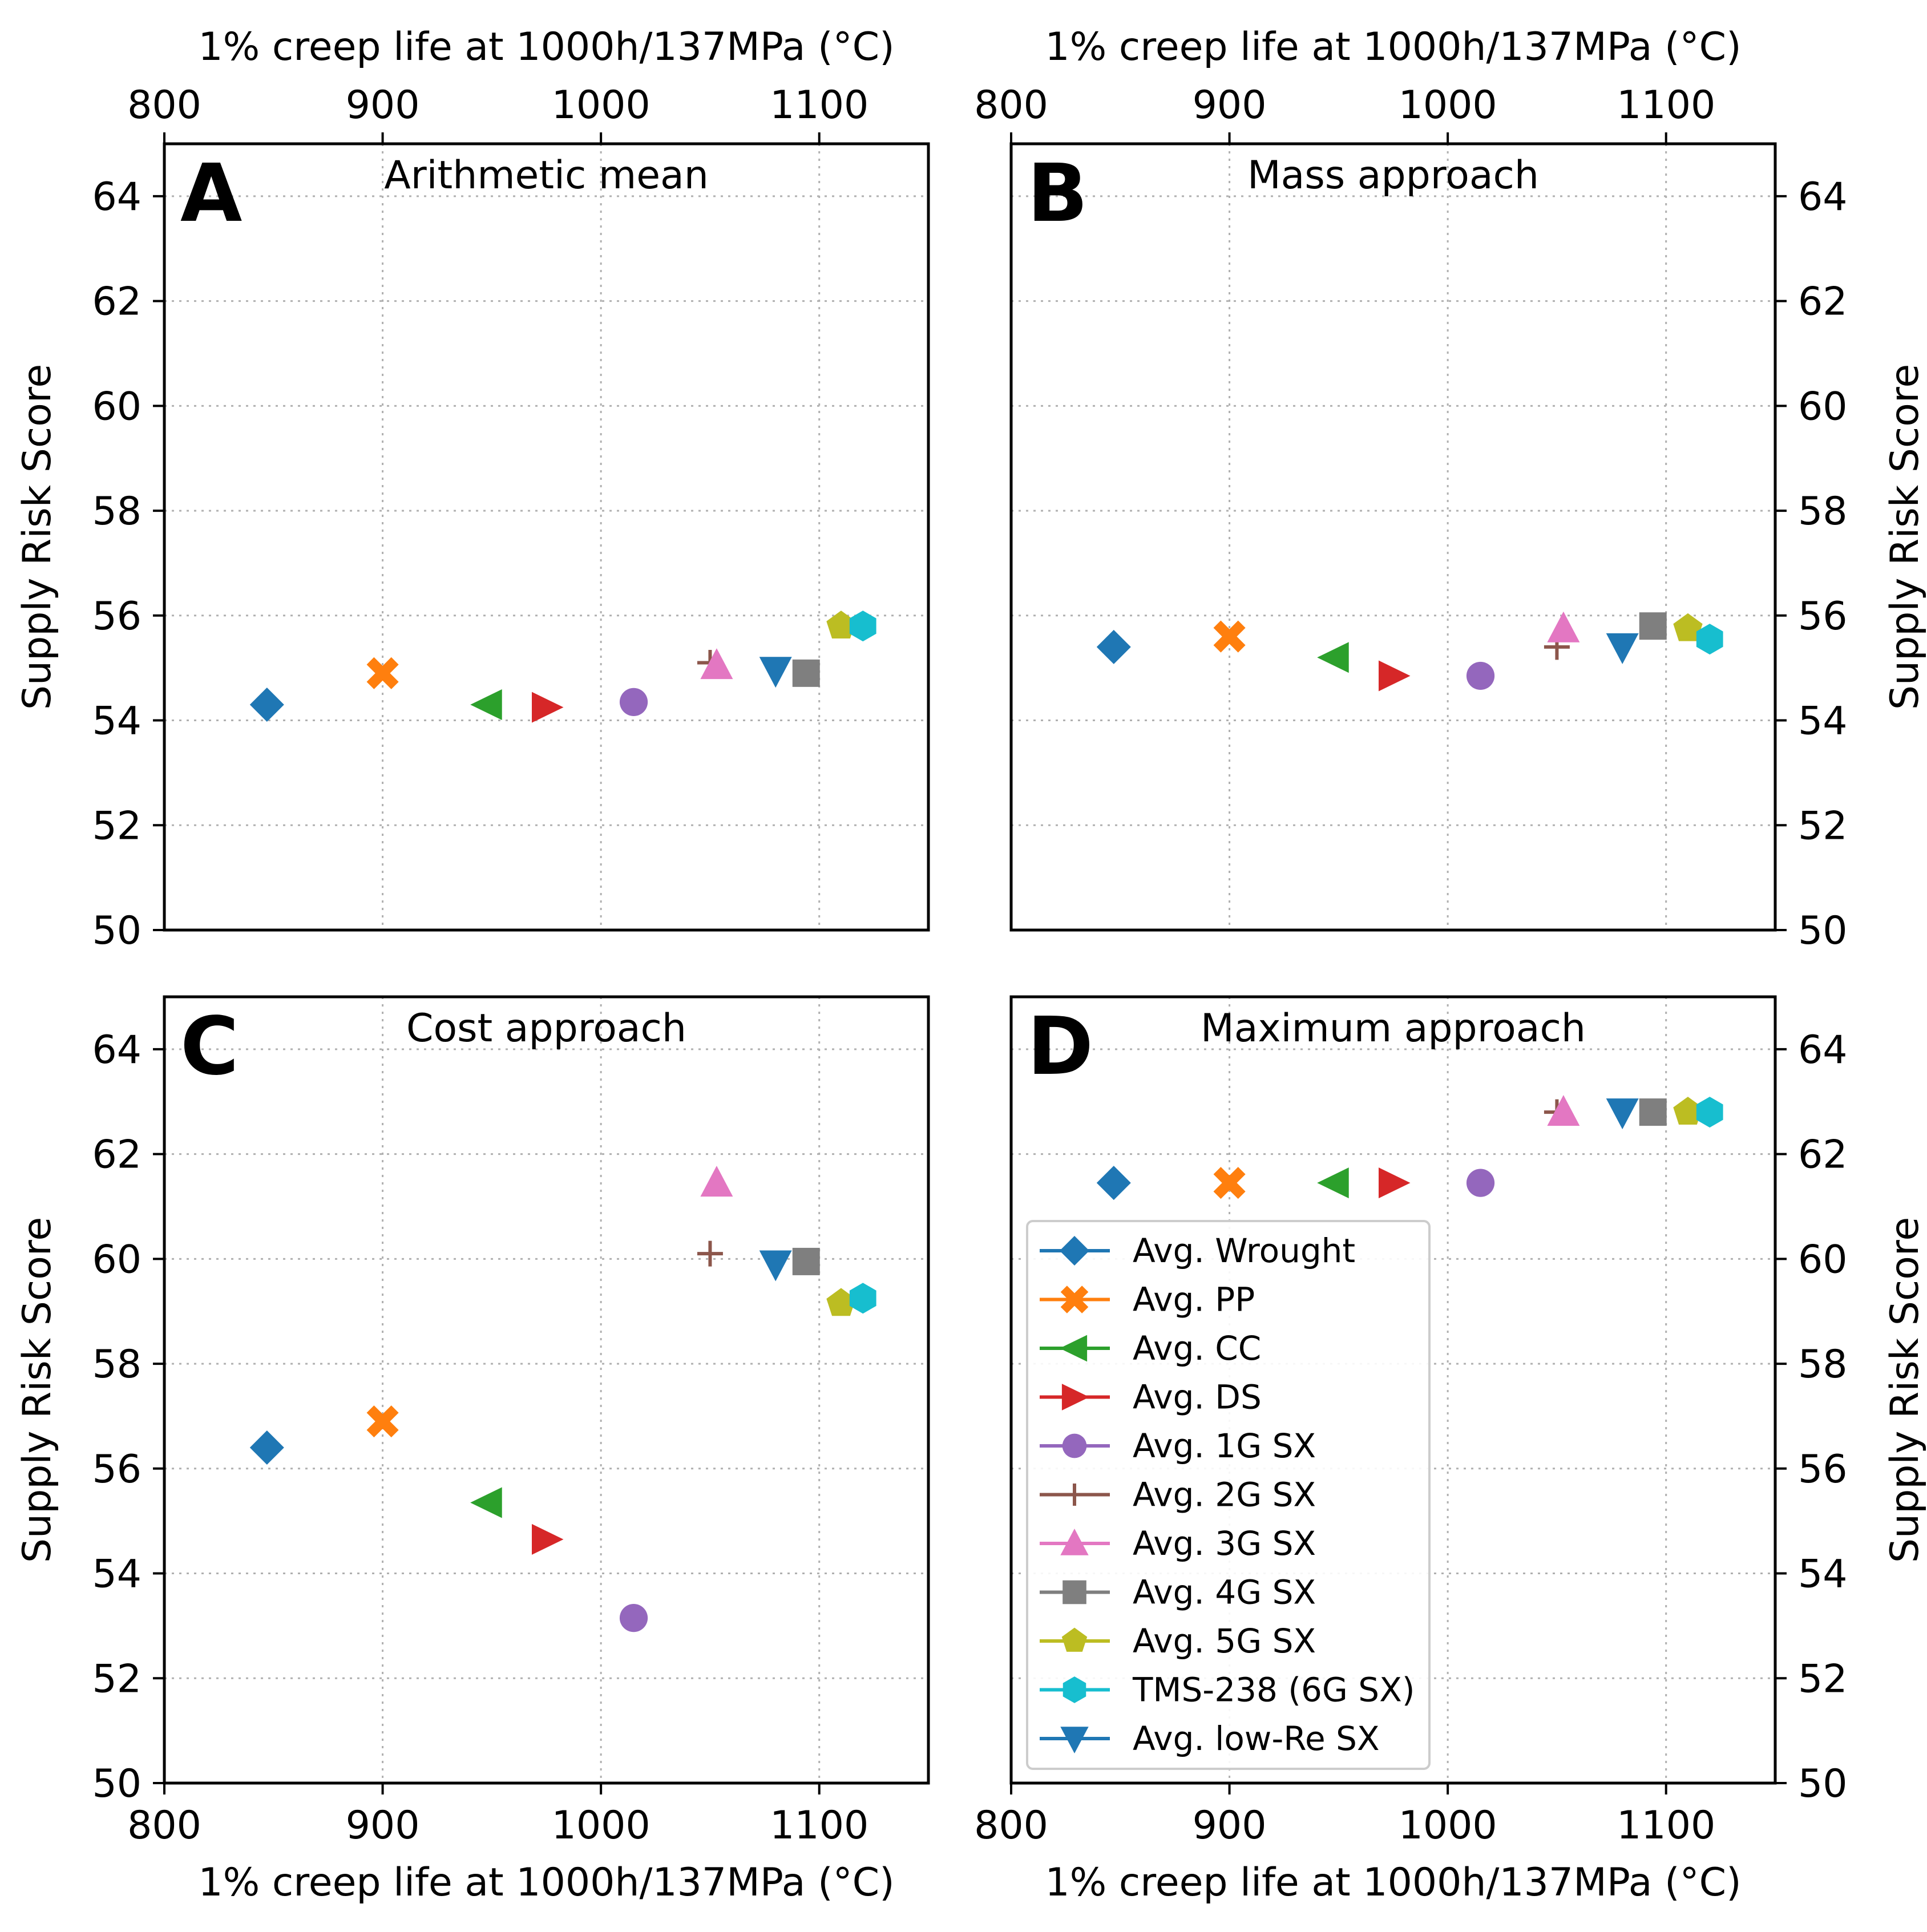 The image size is (1927, 1932). Describe the element at coordinates (1274, 1690) in the screenshot. I see `legend-label: TMS-238 (6G SX)` at that location.